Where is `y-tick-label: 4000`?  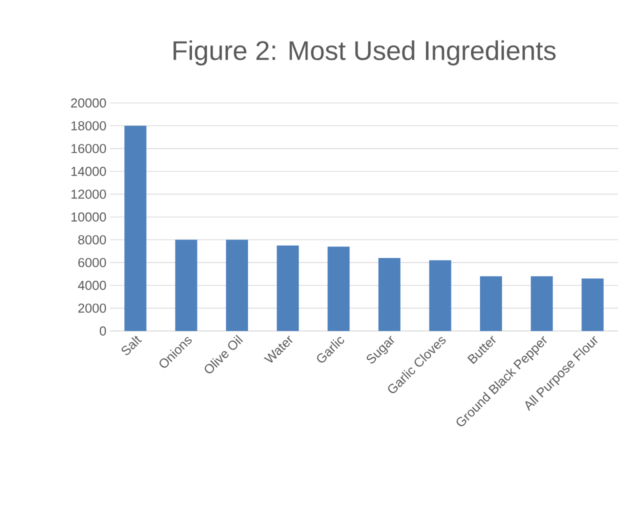
y-tick-label: 4000 is located at coordinates (92, 285).